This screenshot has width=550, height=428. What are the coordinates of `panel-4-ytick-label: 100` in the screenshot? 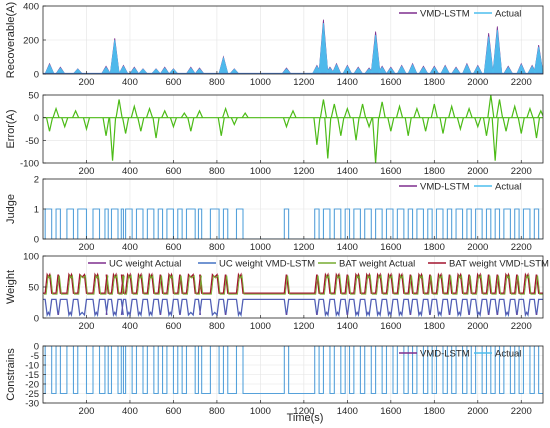 It's located at (31, 257).